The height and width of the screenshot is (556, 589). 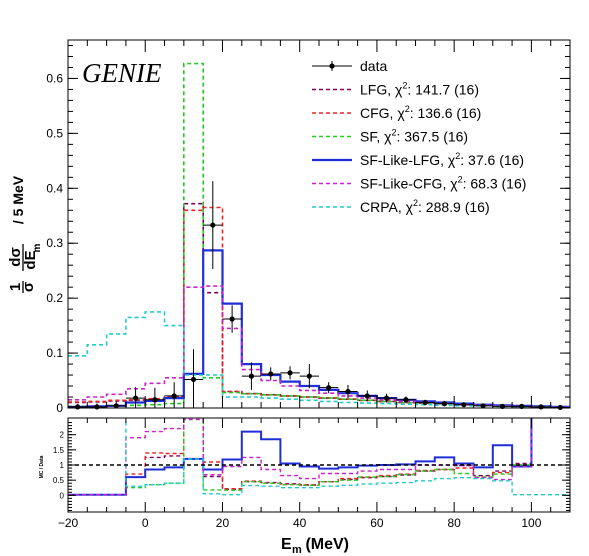 I want to click on ratio-x-tick-label: 20, so click(x=223, y=523).